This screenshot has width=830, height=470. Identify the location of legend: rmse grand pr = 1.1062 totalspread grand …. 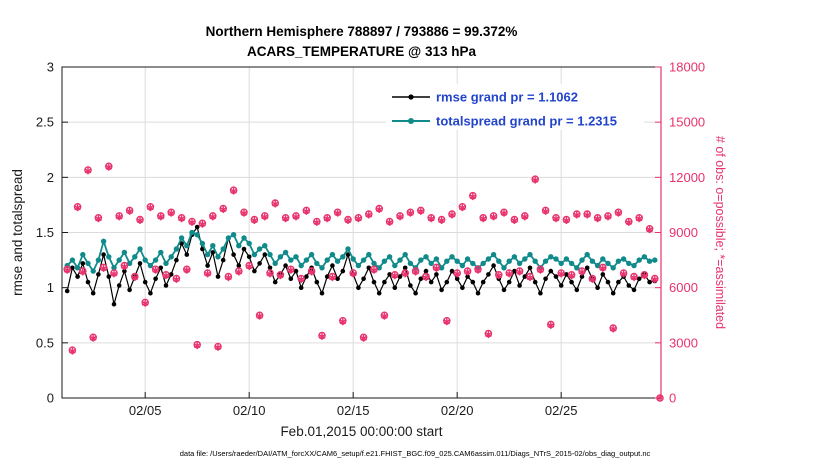
(515, 107).